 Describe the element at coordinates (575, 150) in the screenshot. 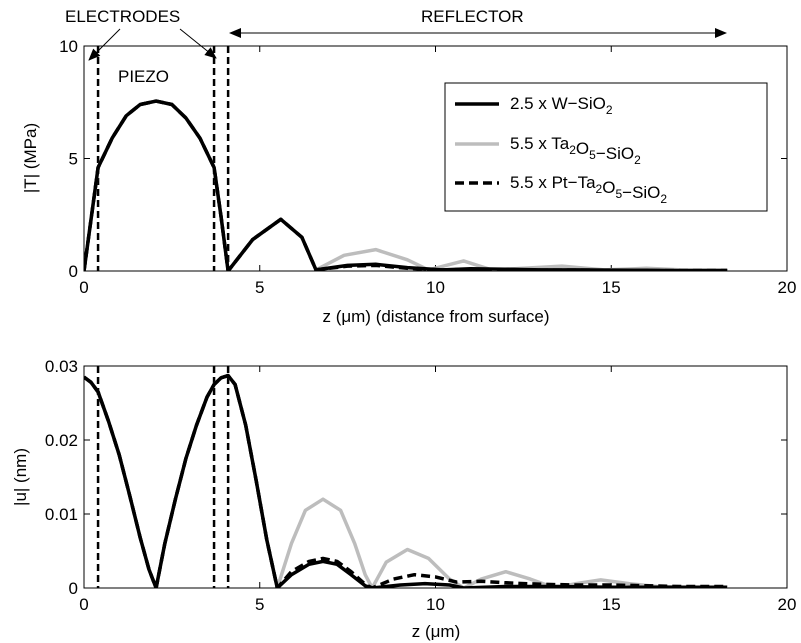

I see `legend-label-ta2o5-sio2: 5.5 x Ta2O5−SiO2` at that location.